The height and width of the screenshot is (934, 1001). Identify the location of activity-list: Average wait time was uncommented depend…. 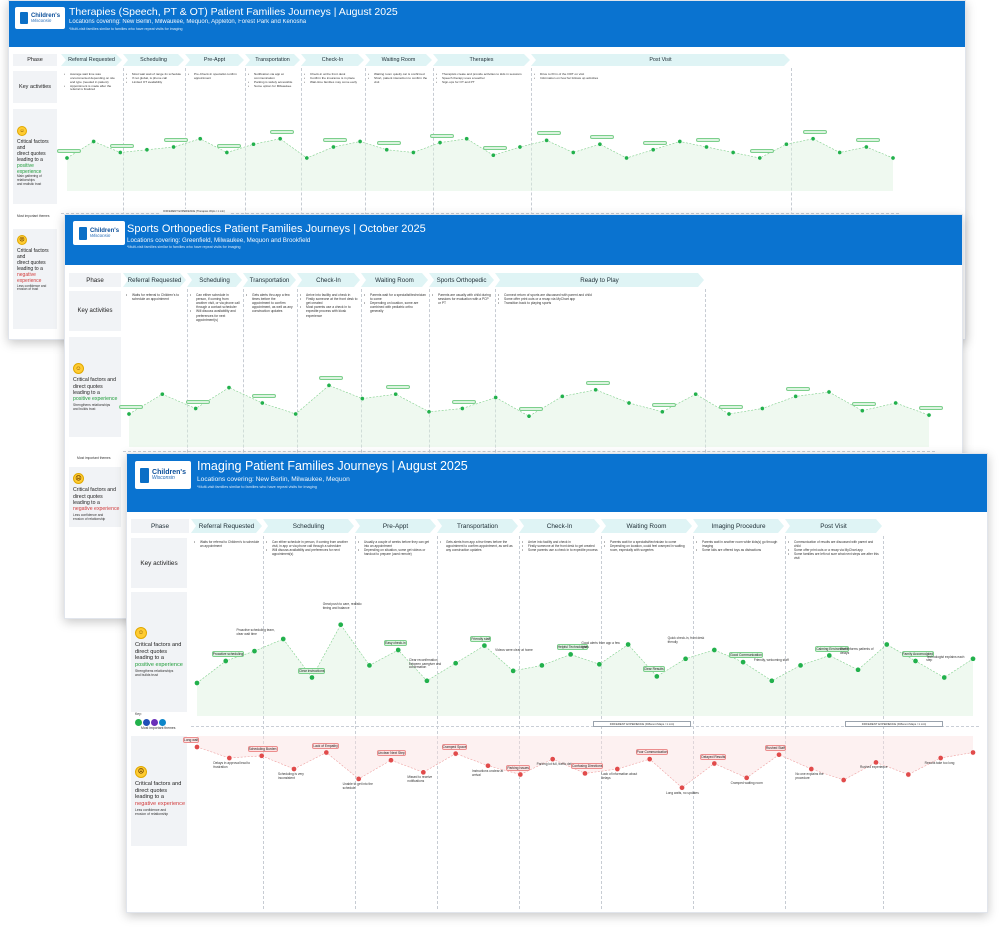
(92, 89).